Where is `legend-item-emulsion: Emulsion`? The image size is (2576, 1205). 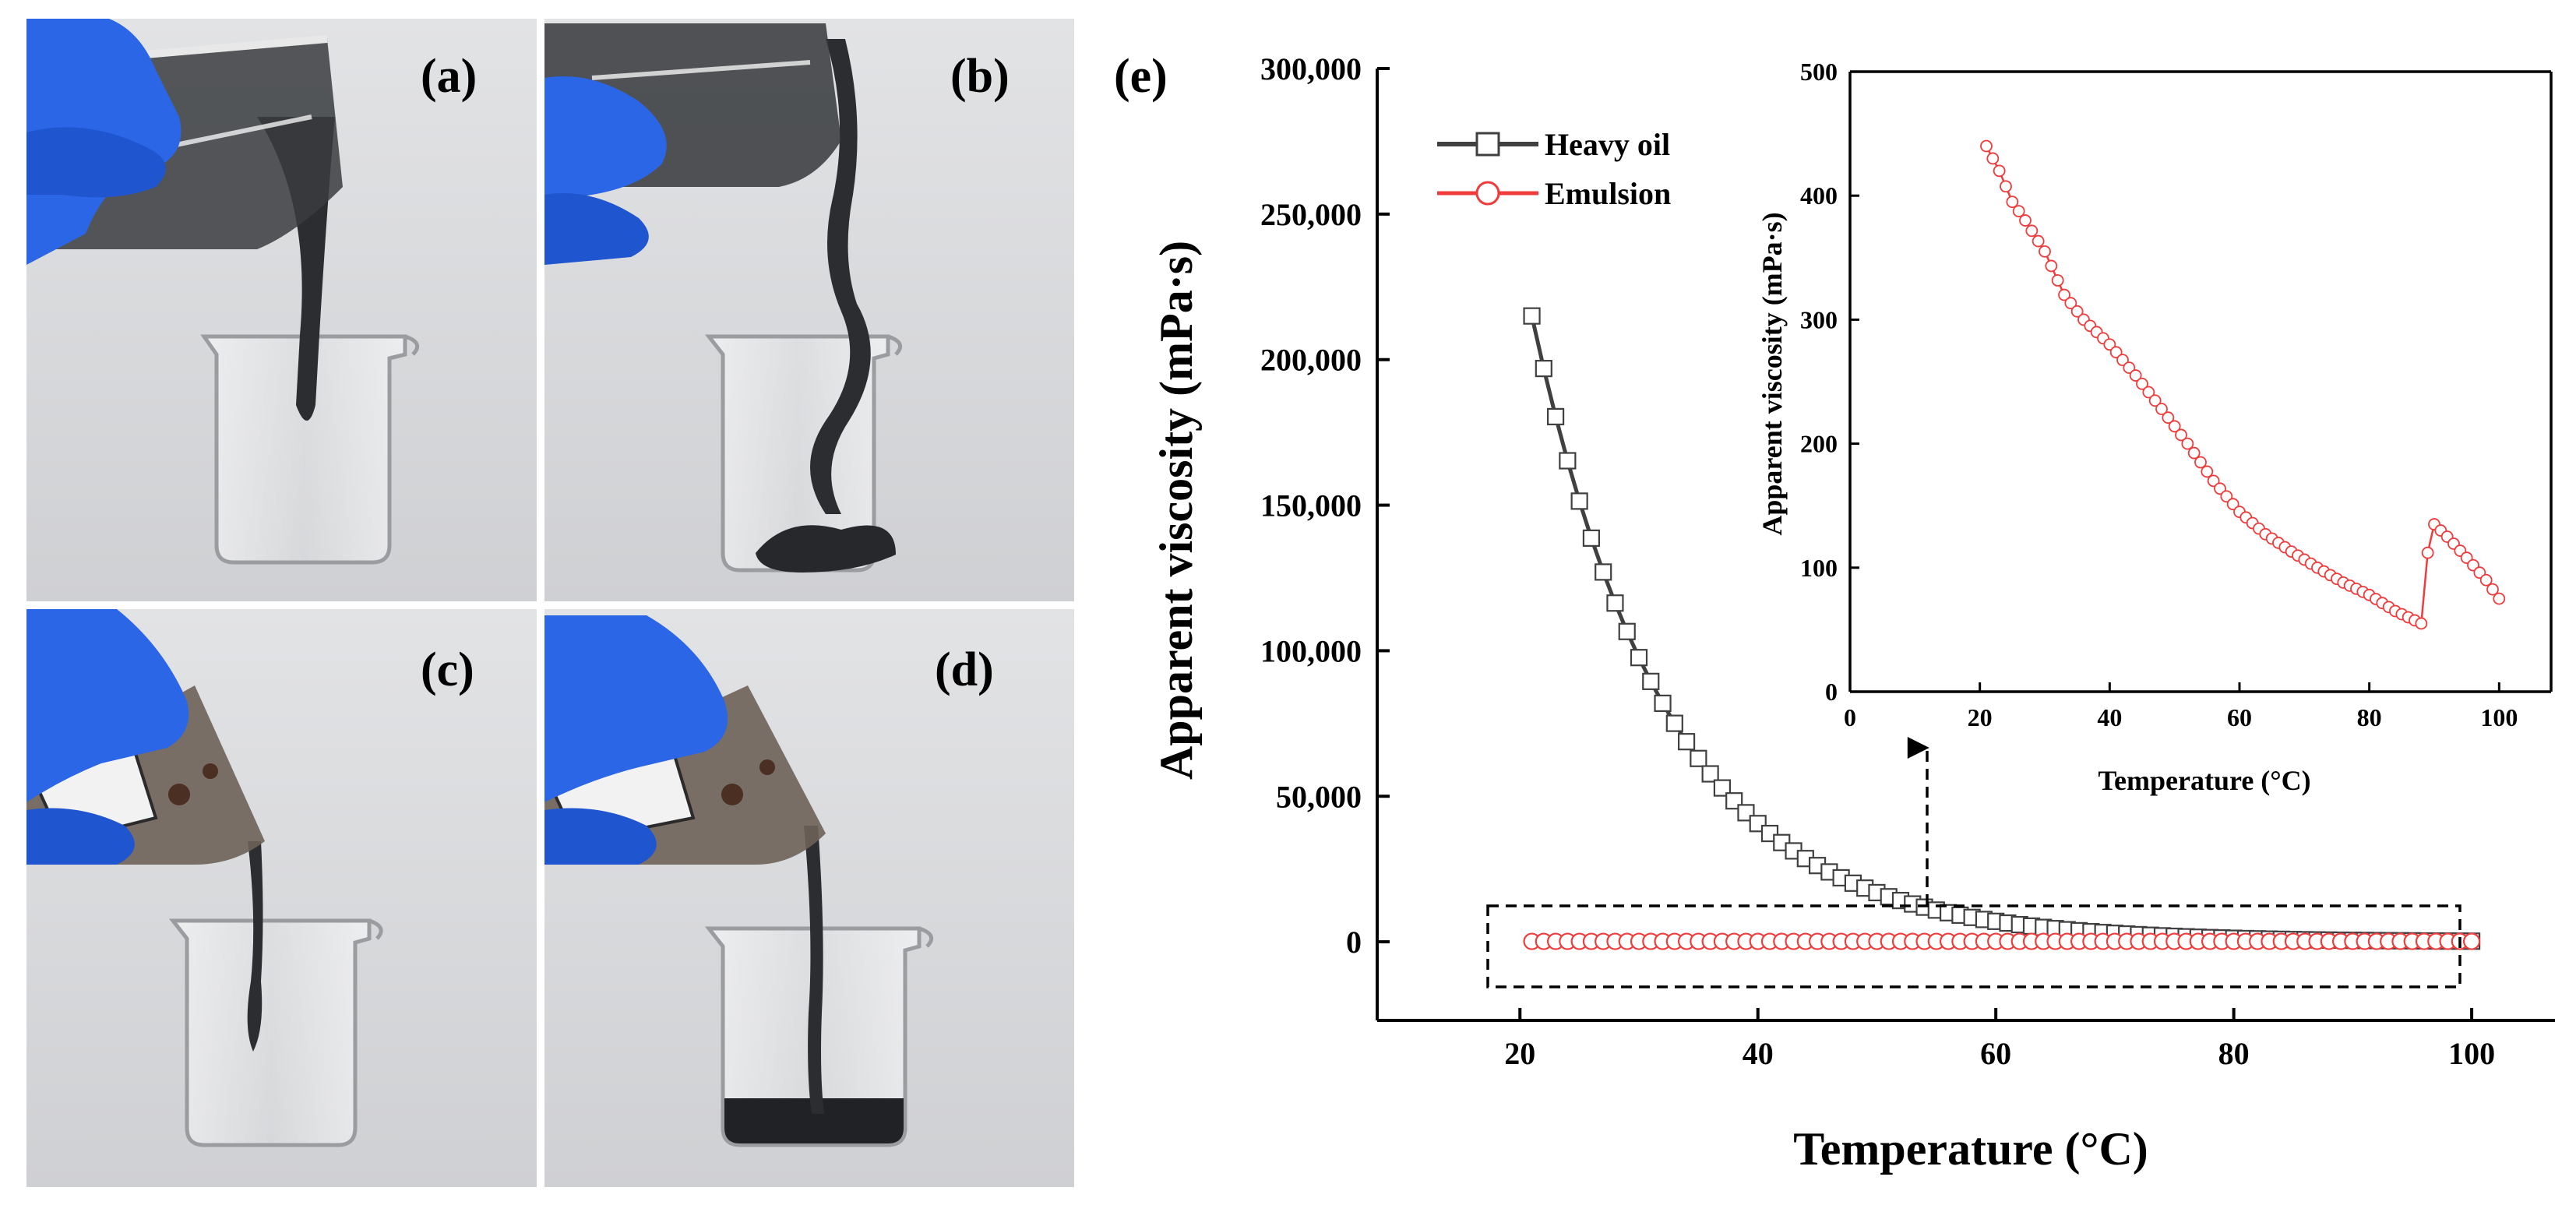 legend-item-emulsion: Emulsion is located at coordinates (1554, 194).